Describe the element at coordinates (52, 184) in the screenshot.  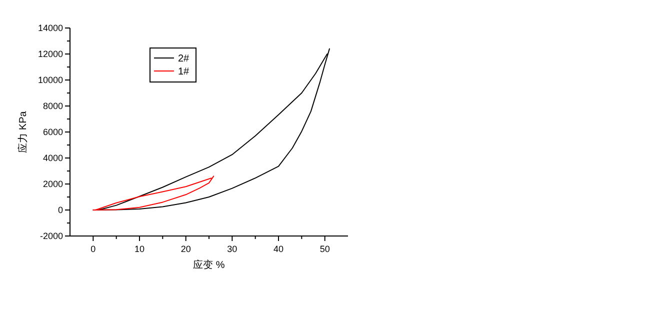
I see `y-tick-label: 2000` at that location.